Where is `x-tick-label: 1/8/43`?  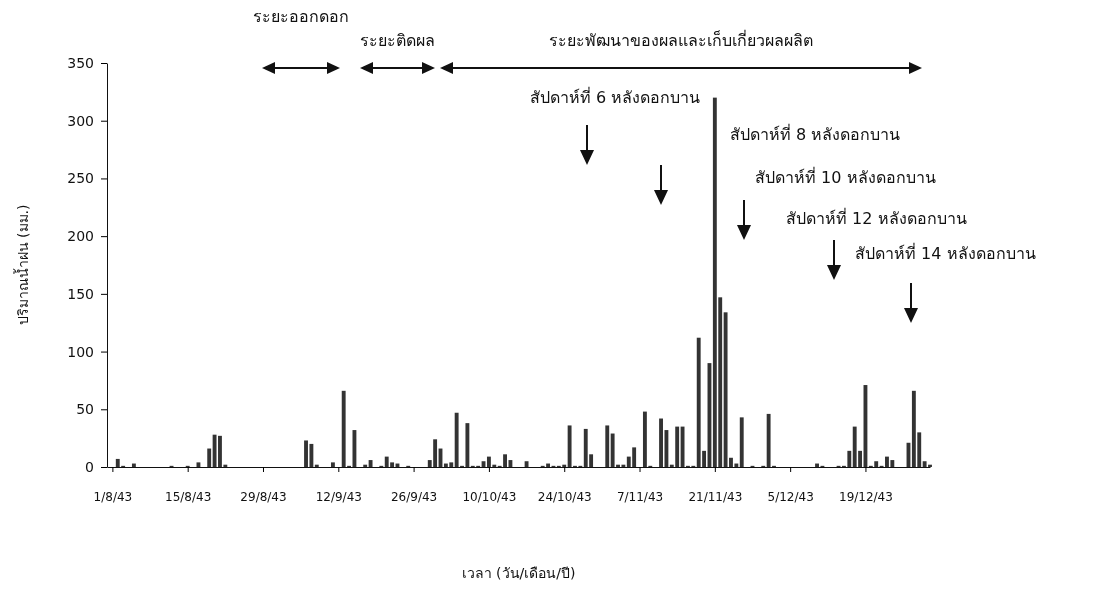 x-tick-label: 1/8/43 is located at coordinates (113, 497).